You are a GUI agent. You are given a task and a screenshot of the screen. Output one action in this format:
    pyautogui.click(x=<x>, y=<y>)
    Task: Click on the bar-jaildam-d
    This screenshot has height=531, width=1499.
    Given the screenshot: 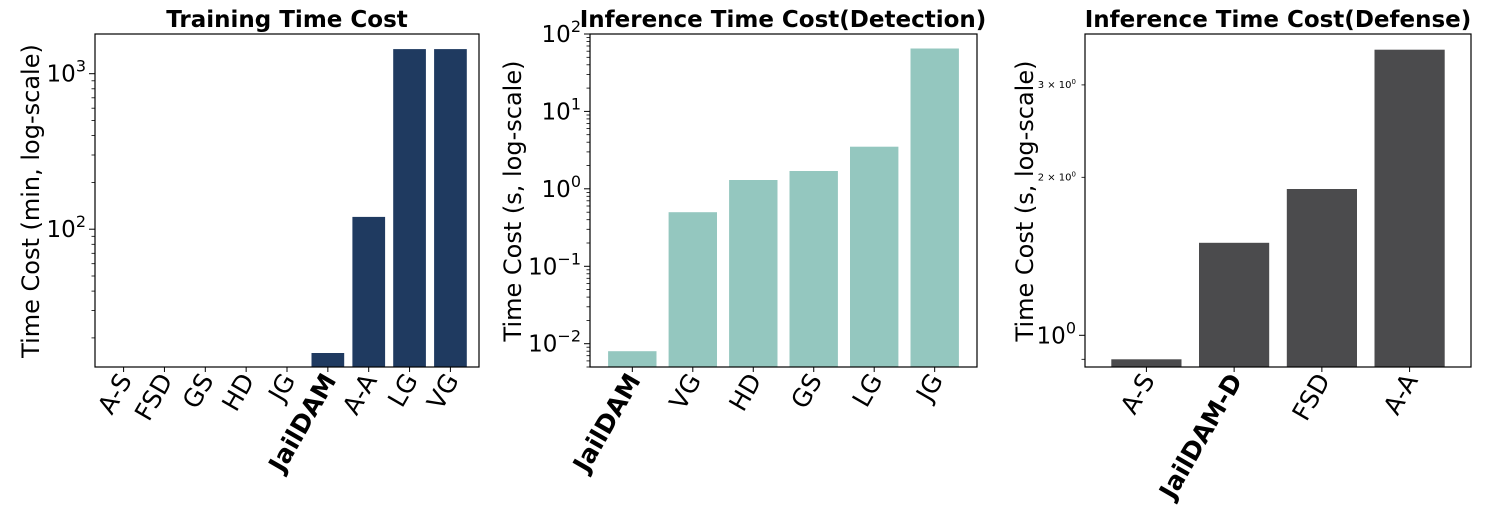 What is the action you would take?
    pyautogui.click(x=1234, y=304)
    